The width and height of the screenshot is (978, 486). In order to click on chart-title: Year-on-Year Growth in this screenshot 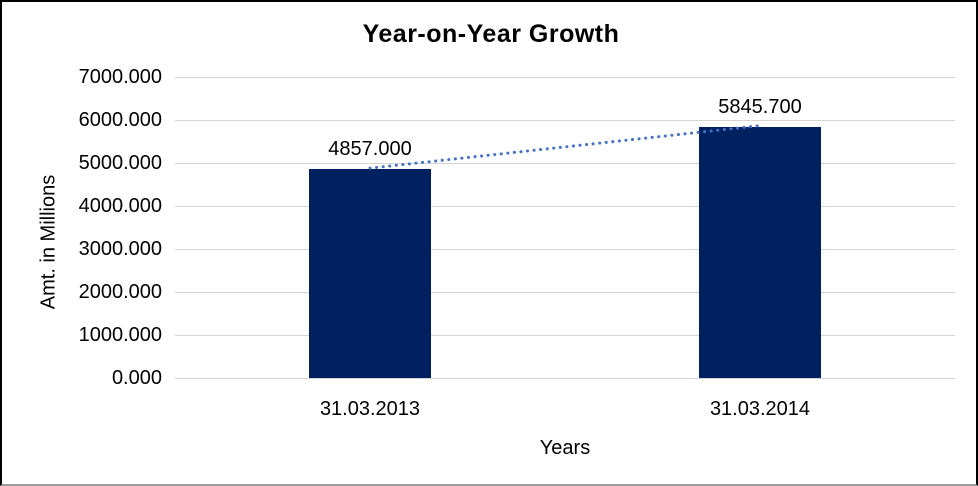, I will do `click(491, 34)`.